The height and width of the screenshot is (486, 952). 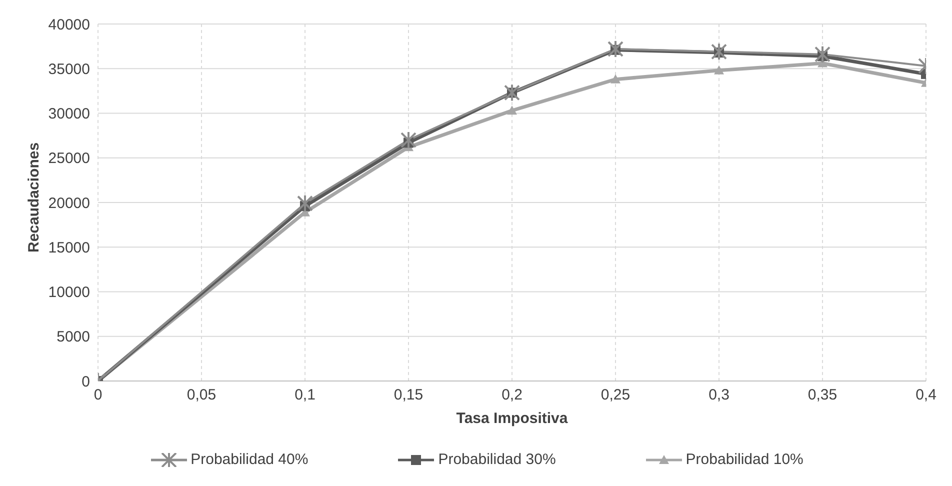 What do you see at coordinates (719, 395) in the screenshot?
I see `x-tick-label: 0,3` at bounding box center [719, 395].